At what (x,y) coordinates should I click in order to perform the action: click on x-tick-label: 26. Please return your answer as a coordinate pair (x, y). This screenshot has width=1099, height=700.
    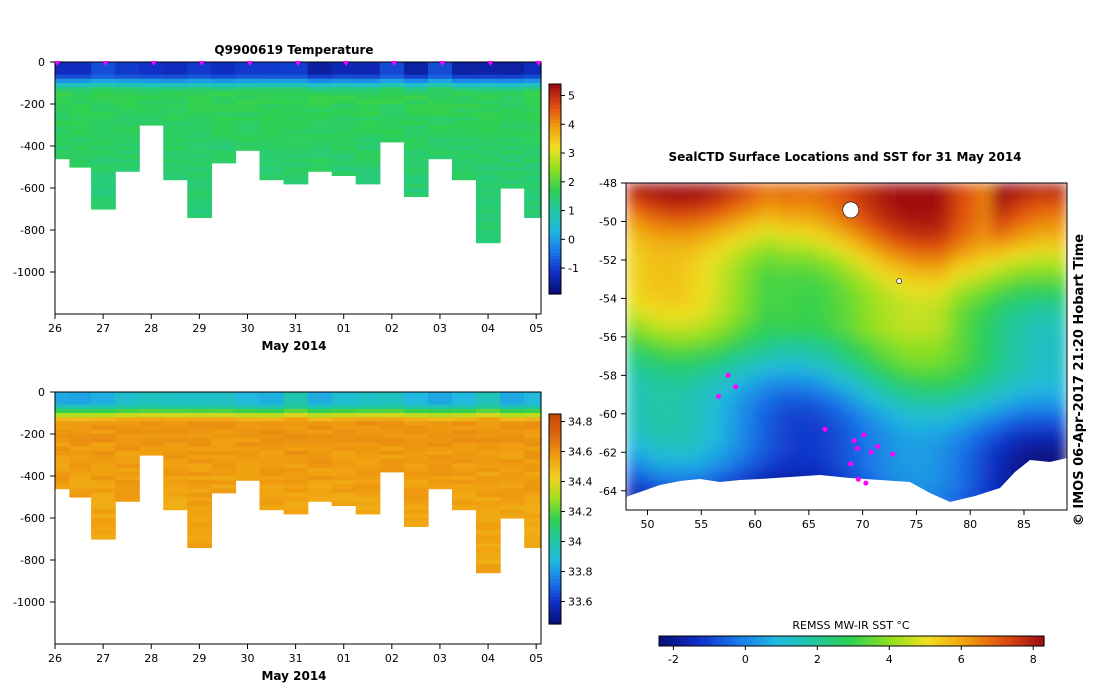
    Looking at the image, I should click on (55, 658).